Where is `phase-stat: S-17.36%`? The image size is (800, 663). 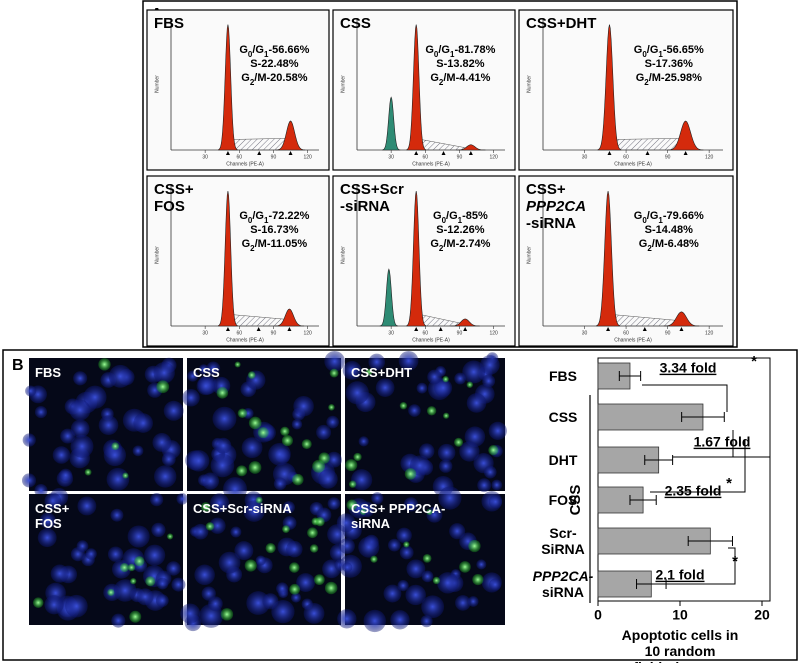 phase-stat: S-17.36% is located at coordinates (669, 64).